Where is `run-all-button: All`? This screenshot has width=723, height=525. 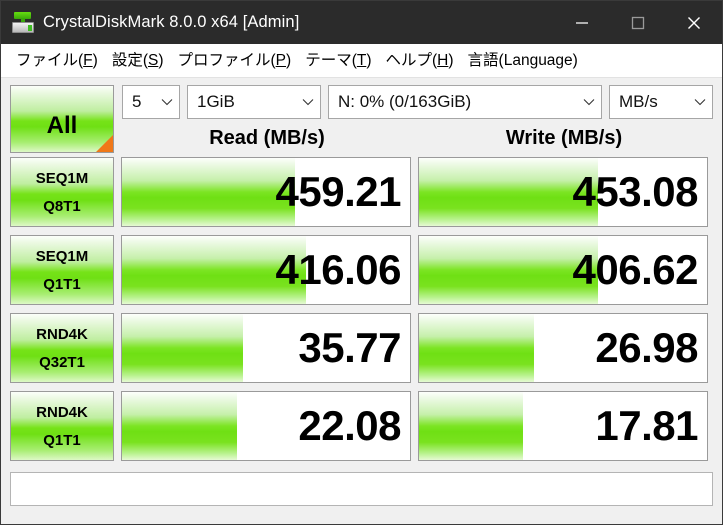 run-all-button: All is located at coordinates (62, 119).